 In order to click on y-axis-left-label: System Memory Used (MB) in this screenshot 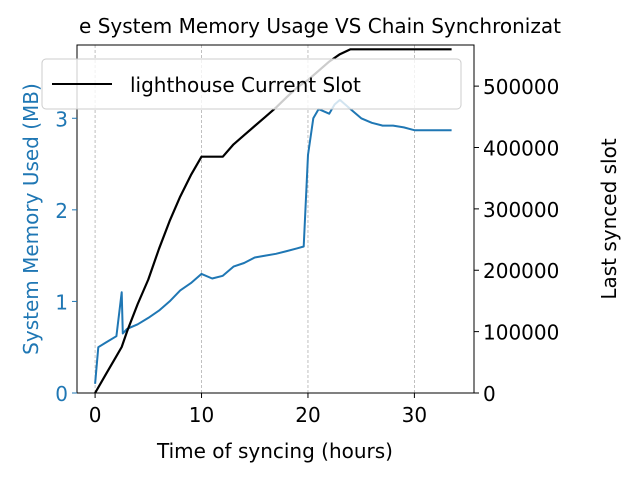, I will do `click(31, 219)`.